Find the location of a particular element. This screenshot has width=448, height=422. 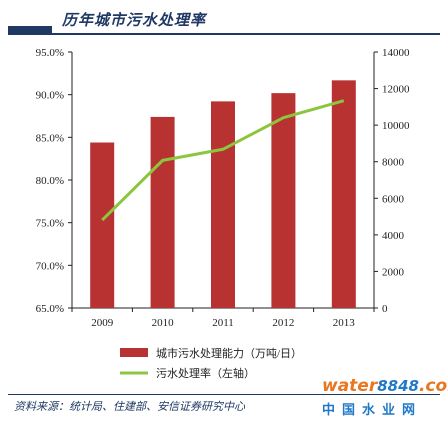

x-tick-label: 2013 is located at coordinates (344, 323).